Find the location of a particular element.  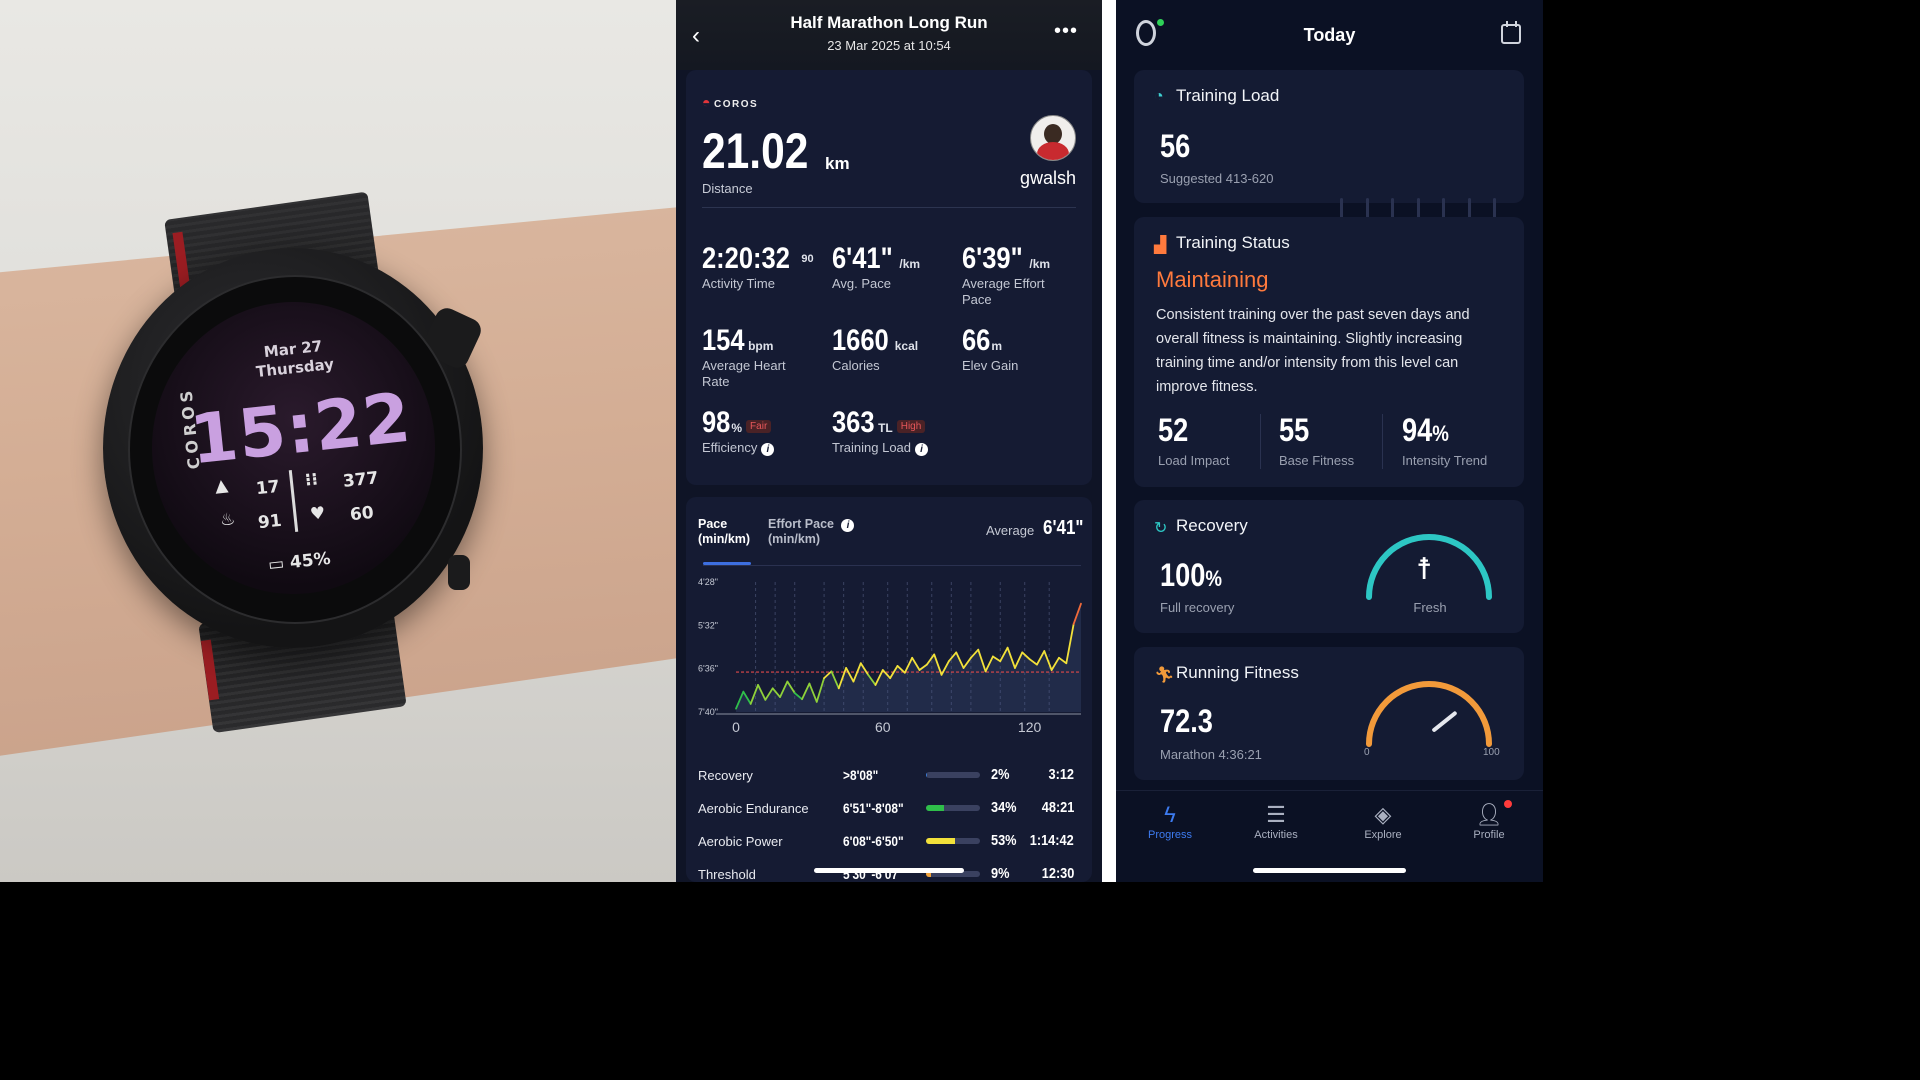

activity-datetime: 23 Mar 2025 at 10:54 is located at coordinates (889, 45).